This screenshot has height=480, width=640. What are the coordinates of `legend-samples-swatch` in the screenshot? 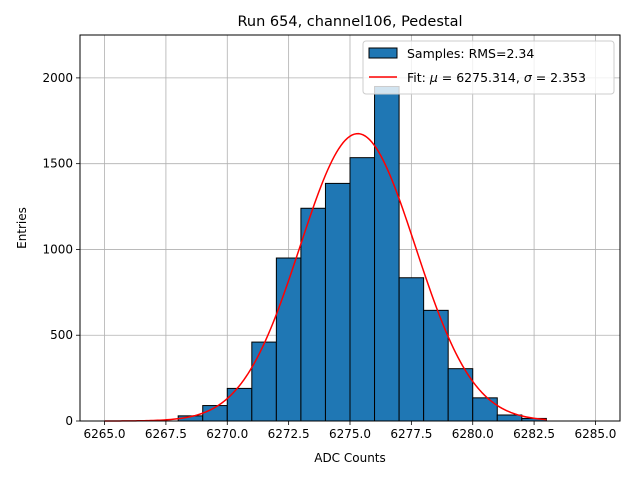 It's located at (383, 53).